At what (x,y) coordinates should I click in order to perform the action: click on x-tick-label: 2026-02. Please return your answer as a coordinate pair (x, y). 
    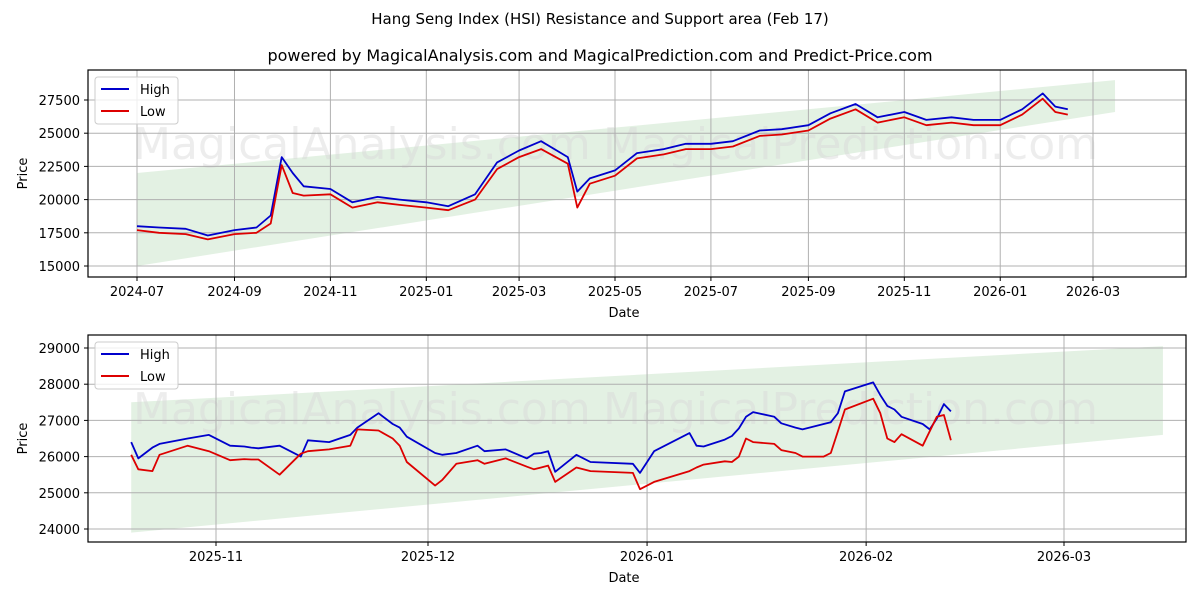
    Looking at the image, I should click on (866, 557).